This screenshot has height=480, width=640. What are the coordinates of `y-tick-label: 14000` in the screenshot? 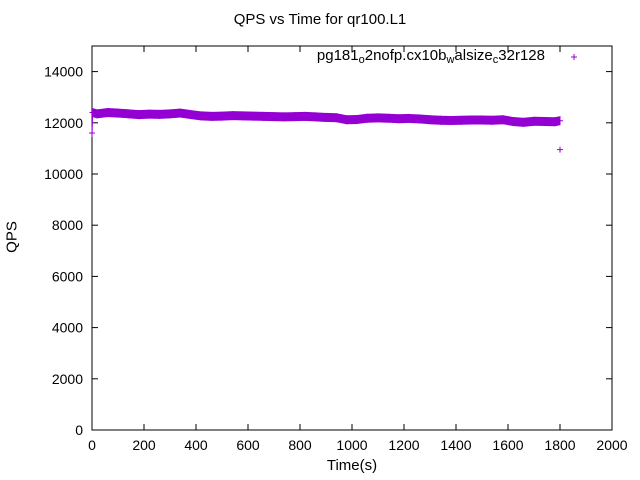 It's located at (63, 72).